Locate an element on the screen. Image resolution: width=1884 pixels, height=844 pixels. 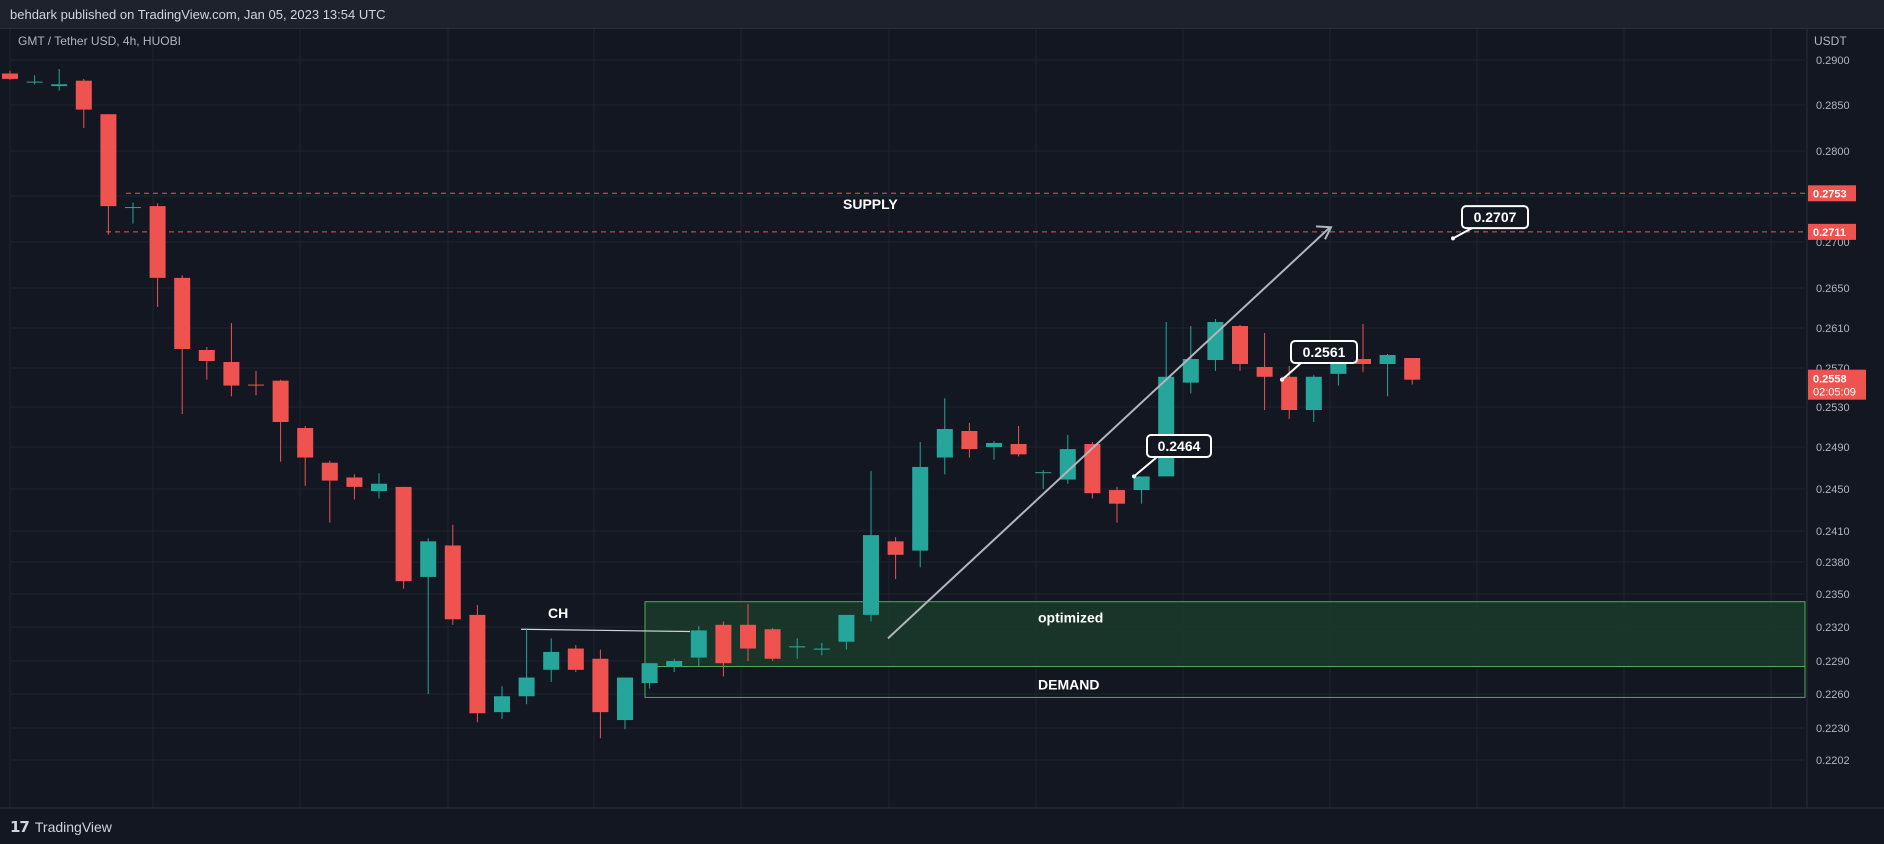
callout-low-box is located at coordinates (1179, 446).